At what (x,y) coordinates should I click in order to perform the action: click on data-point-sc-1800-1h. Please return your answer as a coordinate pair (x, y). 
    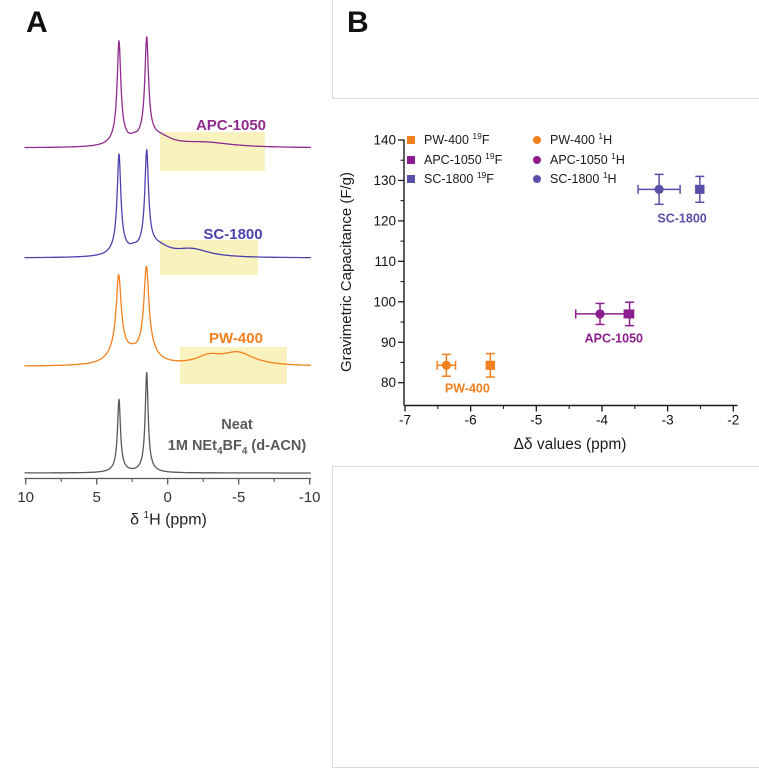
    Looking at the image, I should click on (659, 189).